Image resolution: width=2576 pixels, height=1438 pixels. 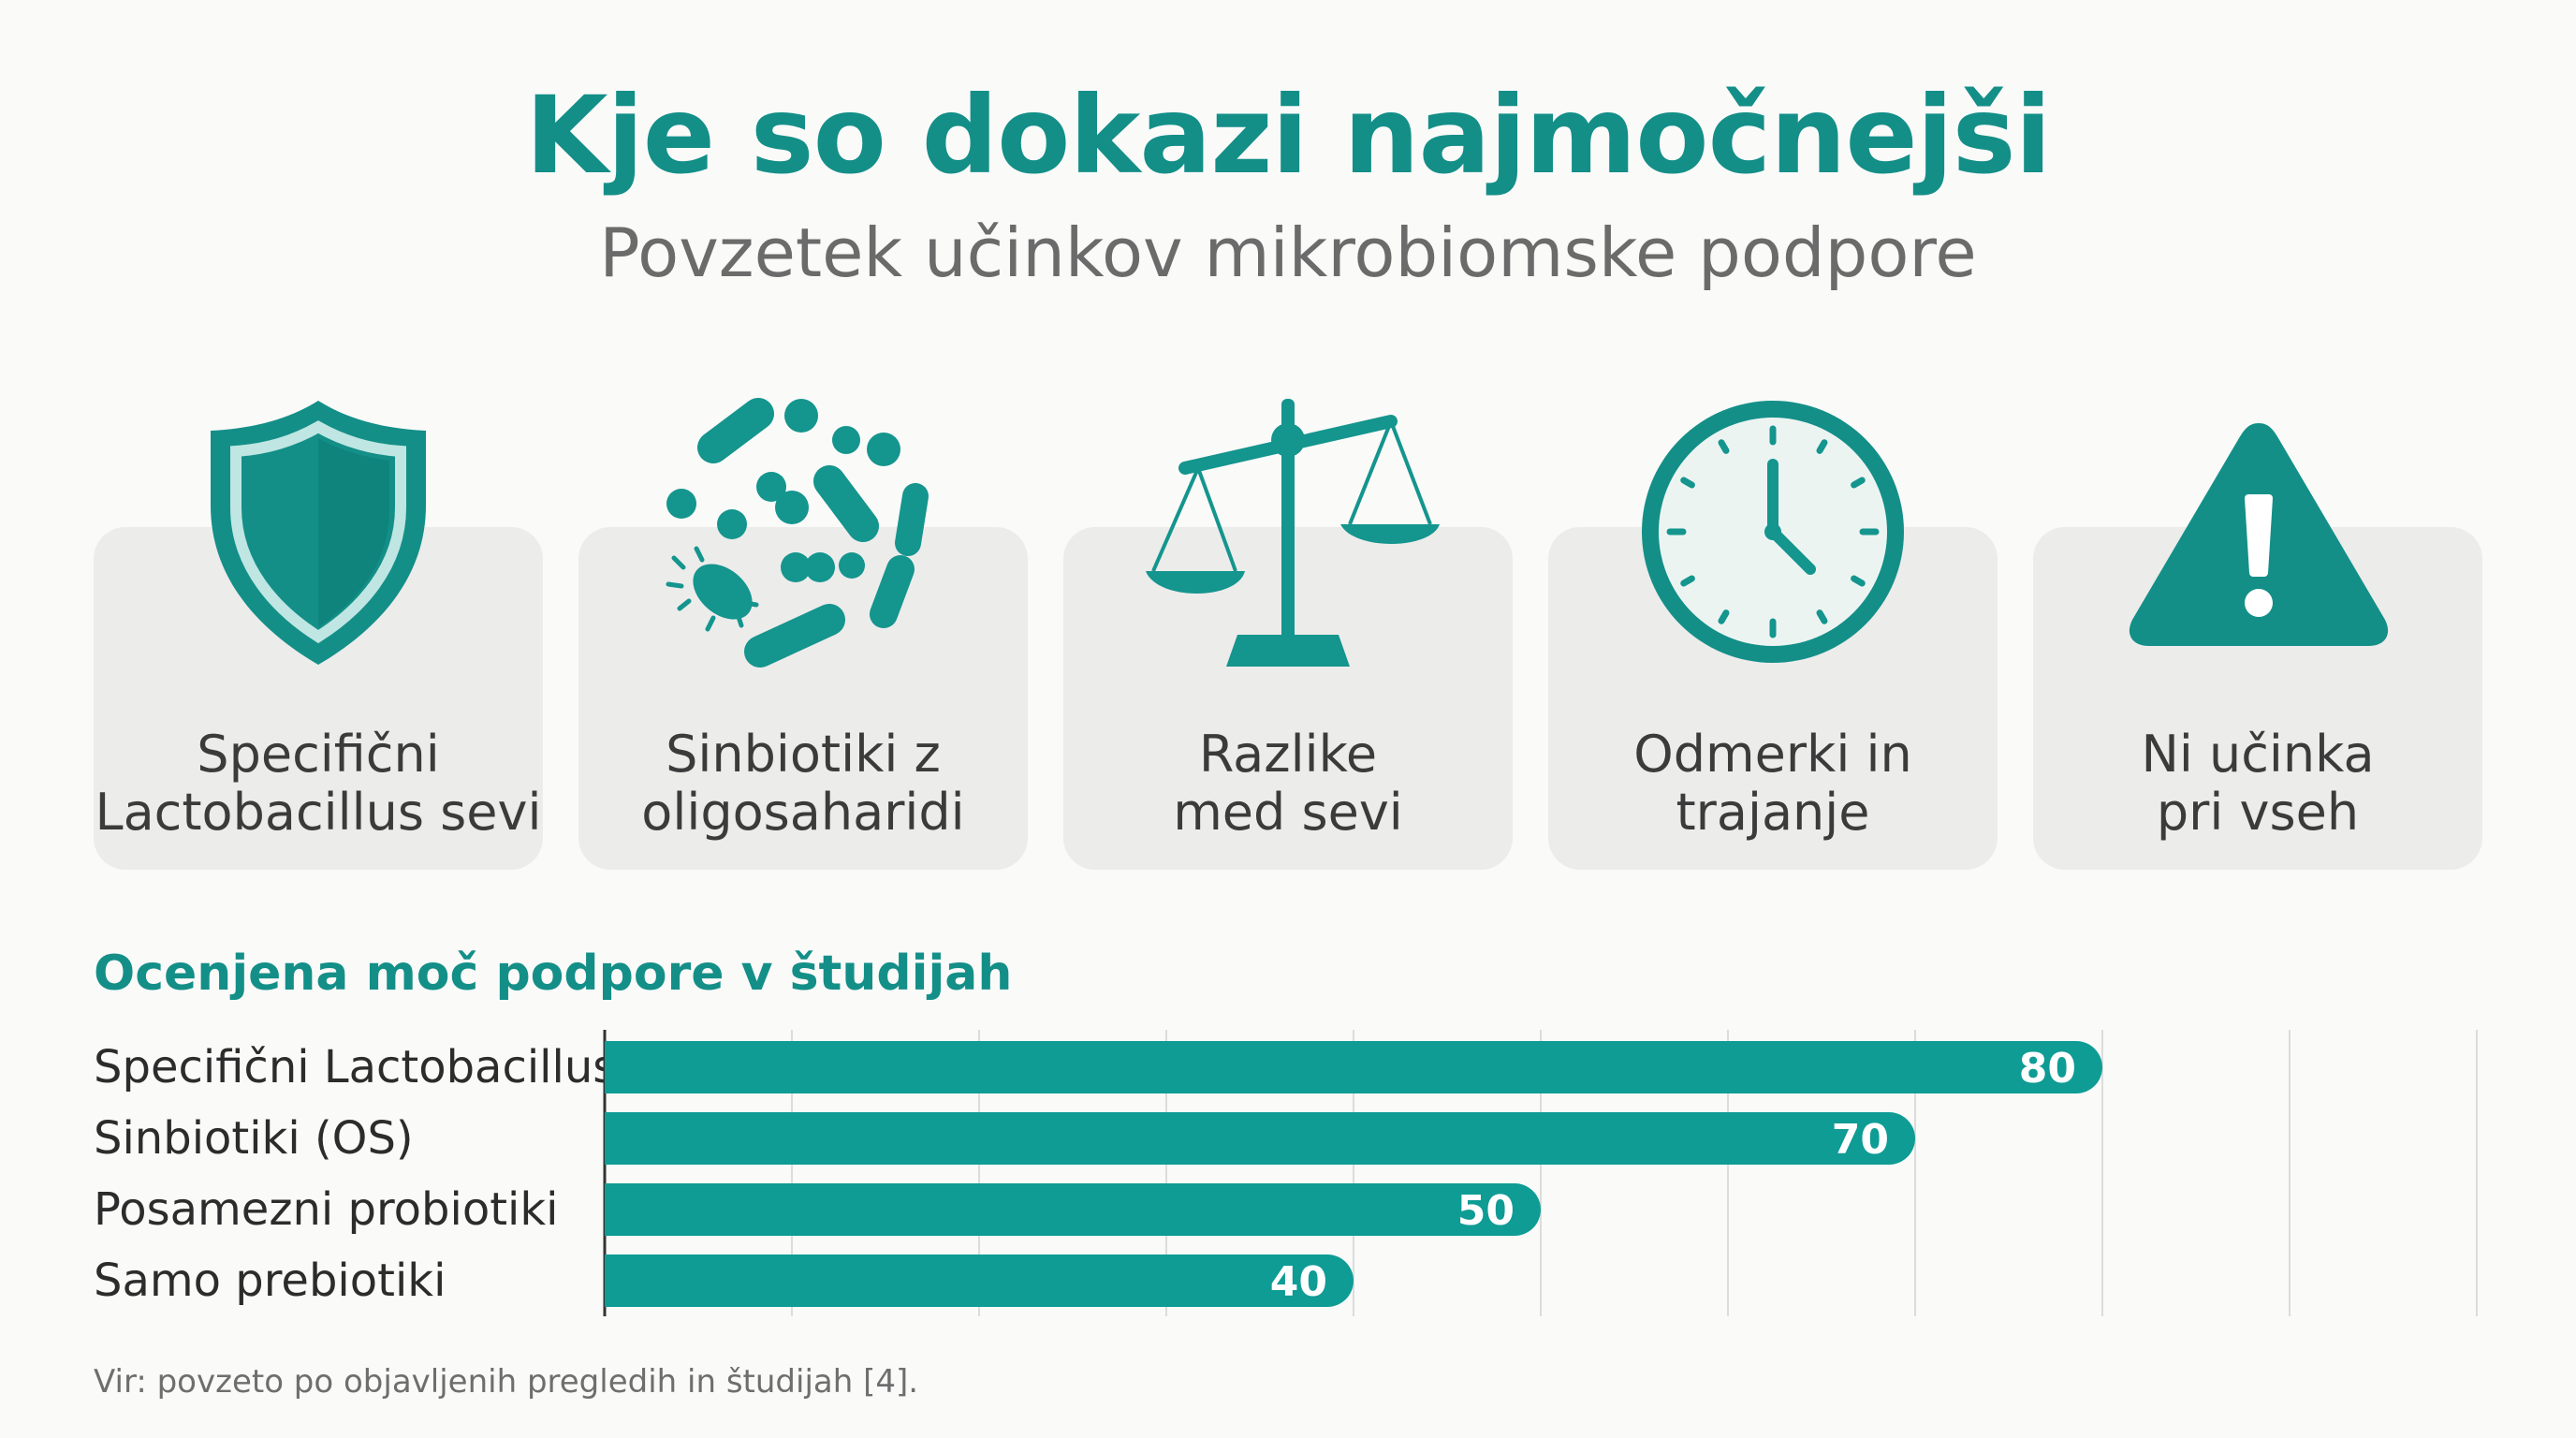 What do you see at coordinates (2258, 783) in the screenshot?
I see `card-label: Ni učinka pri vseh` at bounding box center [2258, 783].